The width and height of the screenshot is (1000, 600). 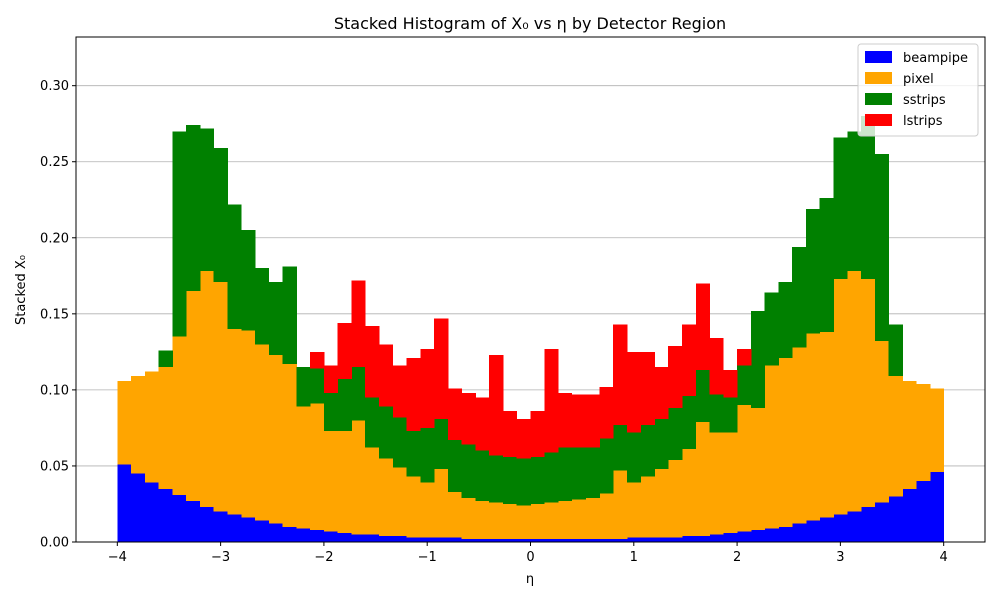 What do you see at coordinates (918, 90) in the screenshot?
I see `legend-box` at bounding box center [918, 90].